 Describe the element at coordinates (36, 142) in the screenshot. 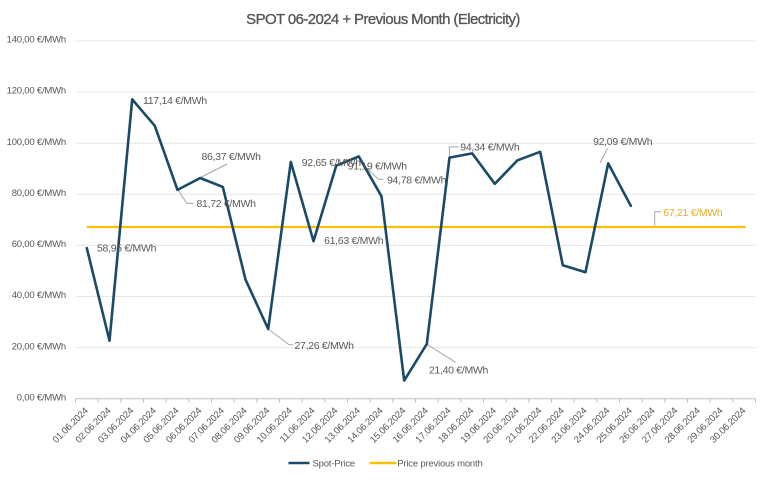

I see `svg-text: 100,00 €/MWh` at that location.